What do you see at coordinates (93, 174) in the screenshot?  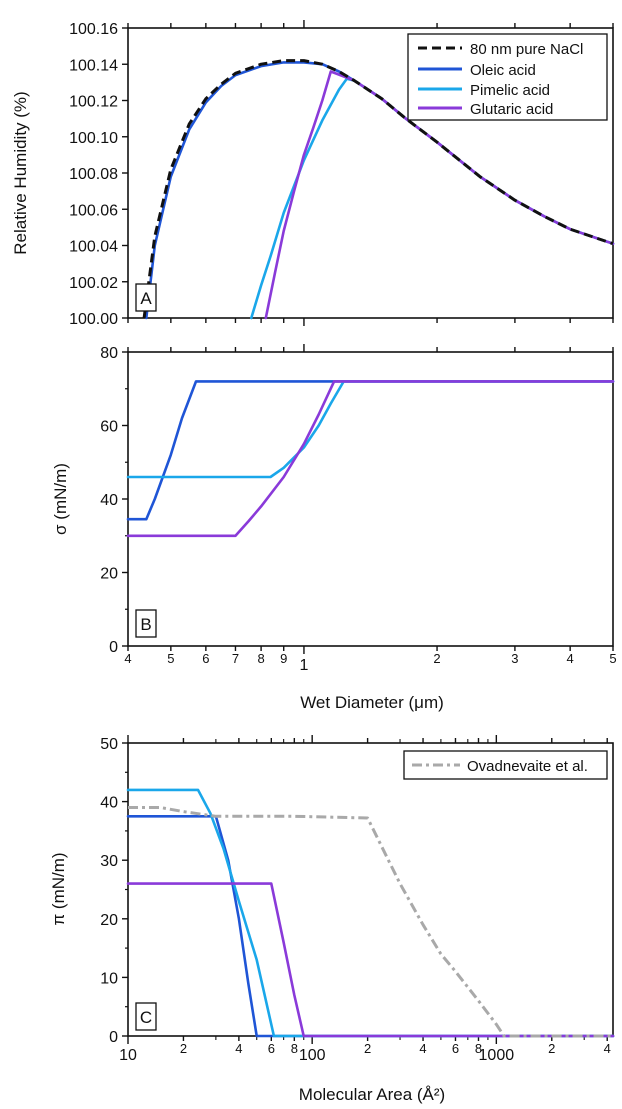 I see `panel-a-y-tick-label: 100.08` at bounding box center [93, 174].